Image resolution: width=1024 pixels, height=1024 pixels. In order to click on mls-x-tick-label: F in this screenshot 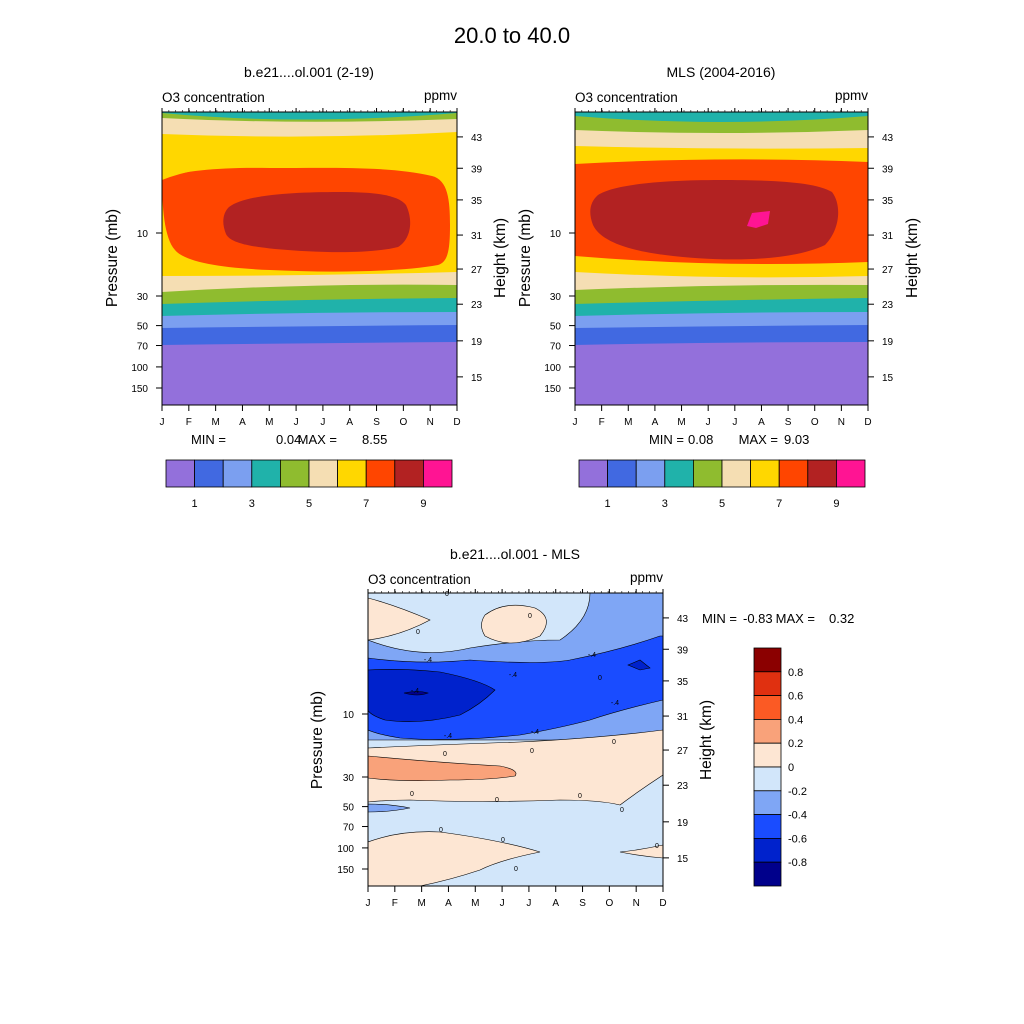, I will do `click(602, 422)`.